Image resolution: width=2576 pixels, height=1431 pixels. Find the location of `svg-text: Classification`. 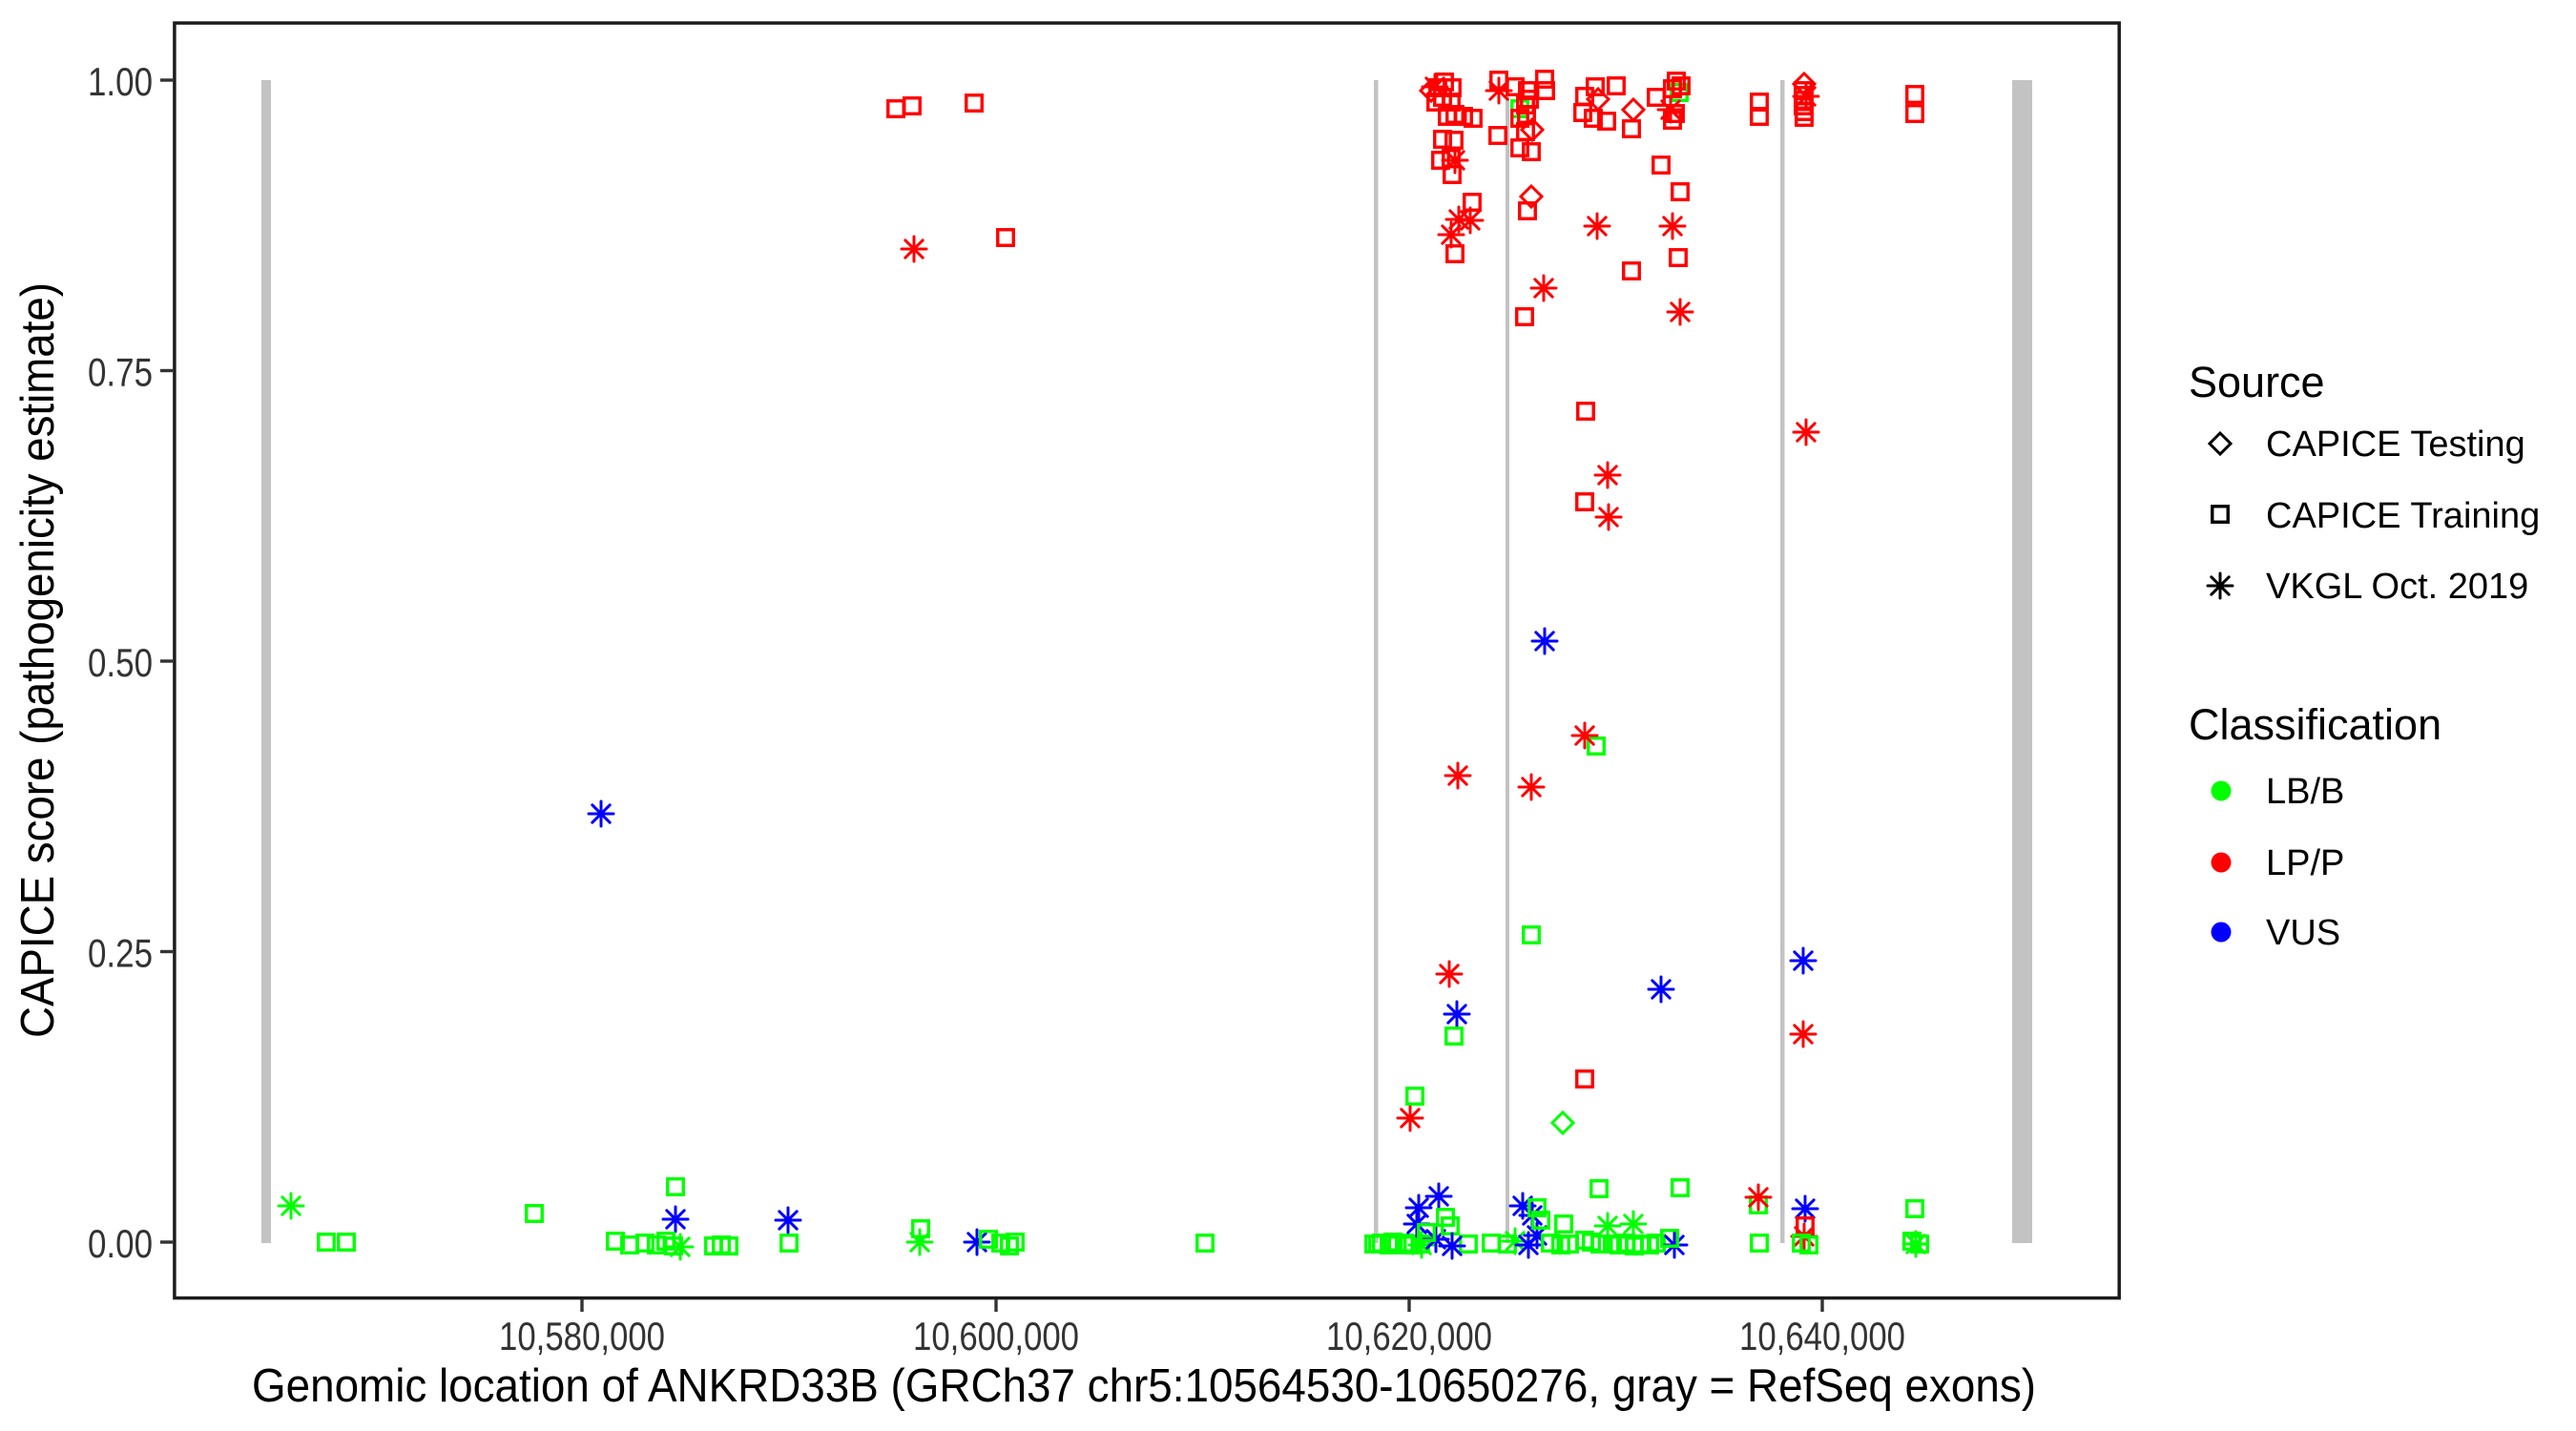

svg-text: Classification is located at coordinates (2315, 724).